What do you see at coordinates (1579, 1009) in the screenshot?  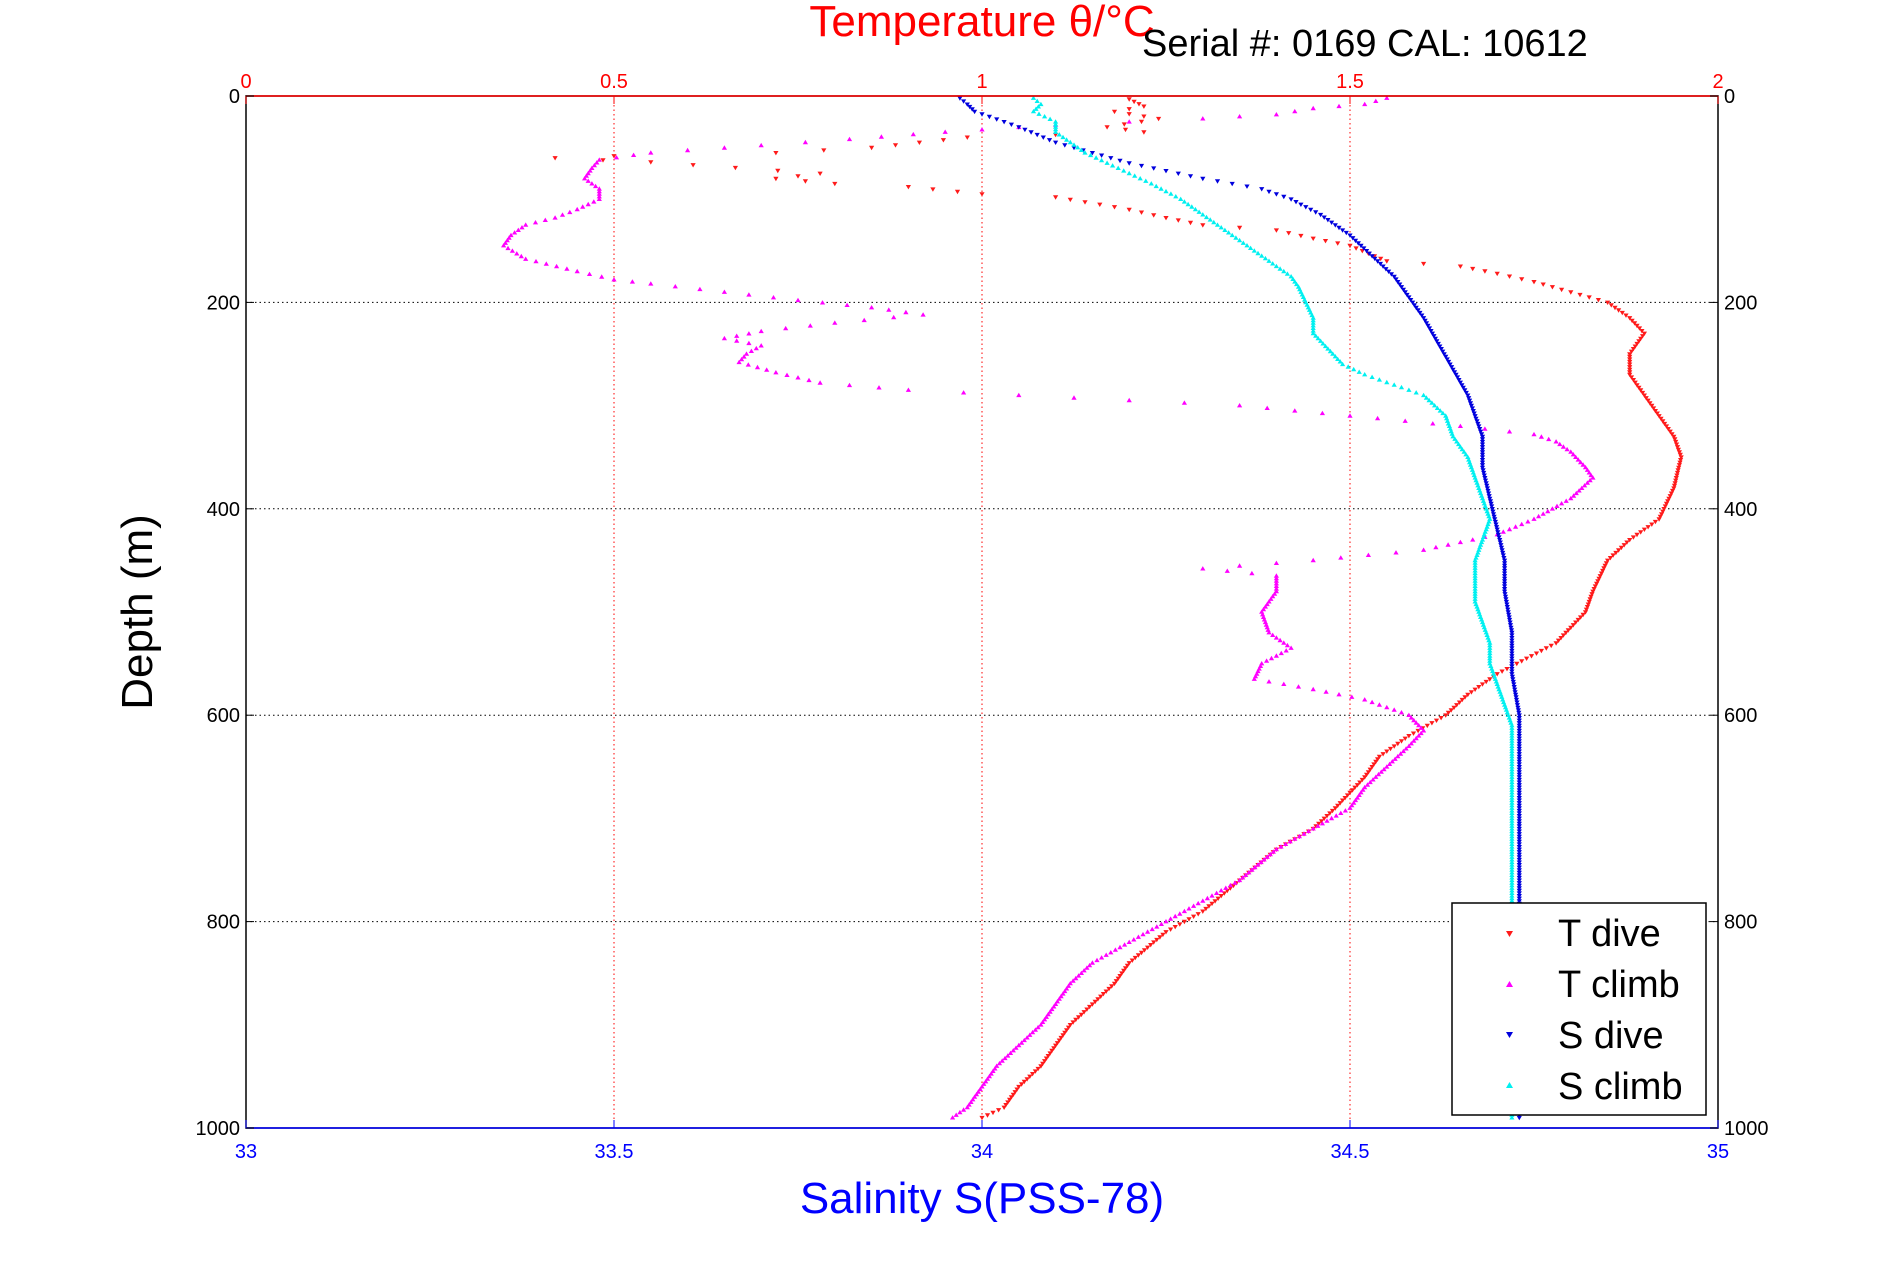 I see `legend: T dive T climb S dive S climb` at bounding box center [1579, 1009].